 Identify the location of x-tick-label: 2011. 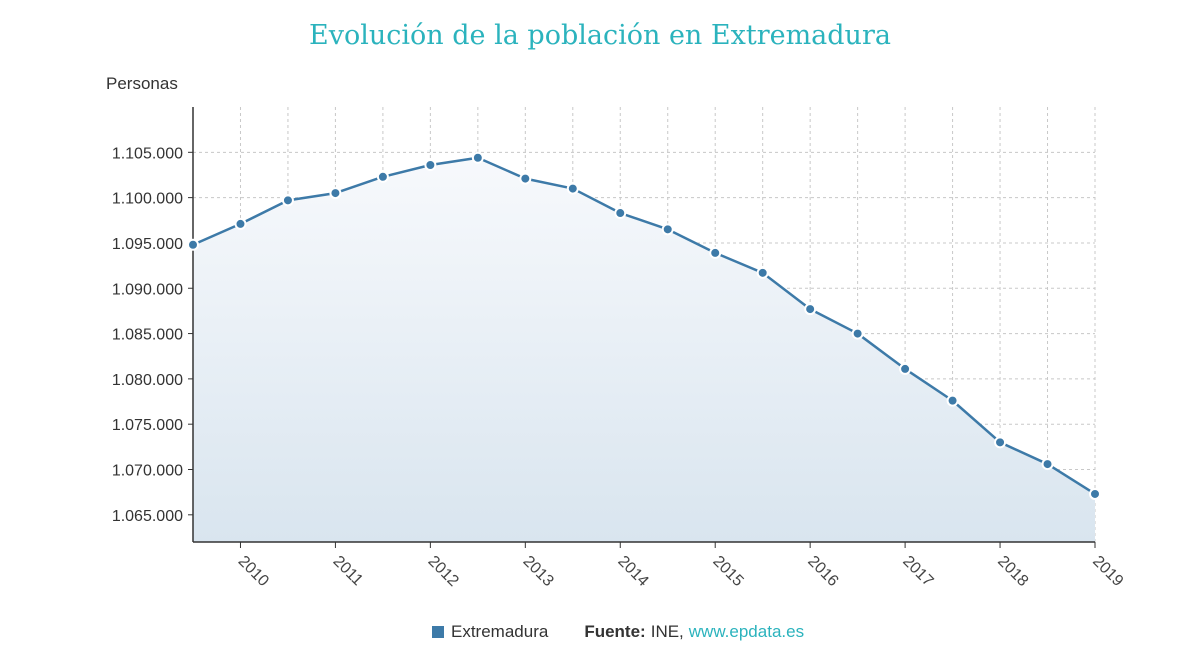
(348, 571).